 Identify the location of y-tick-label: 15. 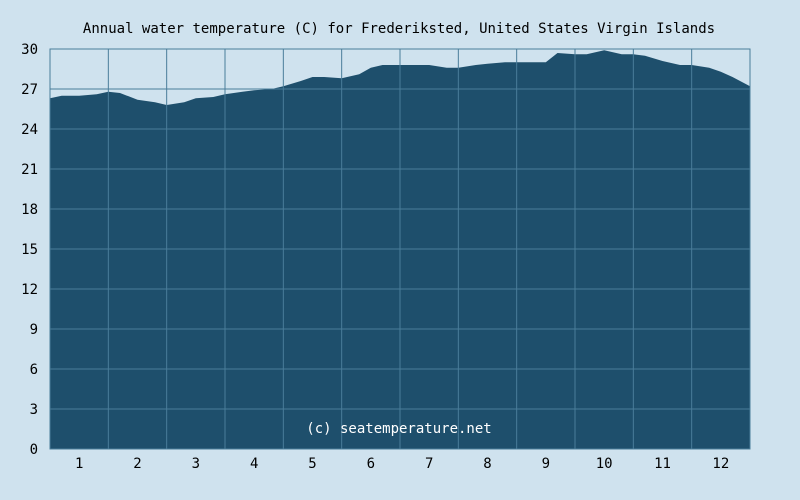
(29, 250).